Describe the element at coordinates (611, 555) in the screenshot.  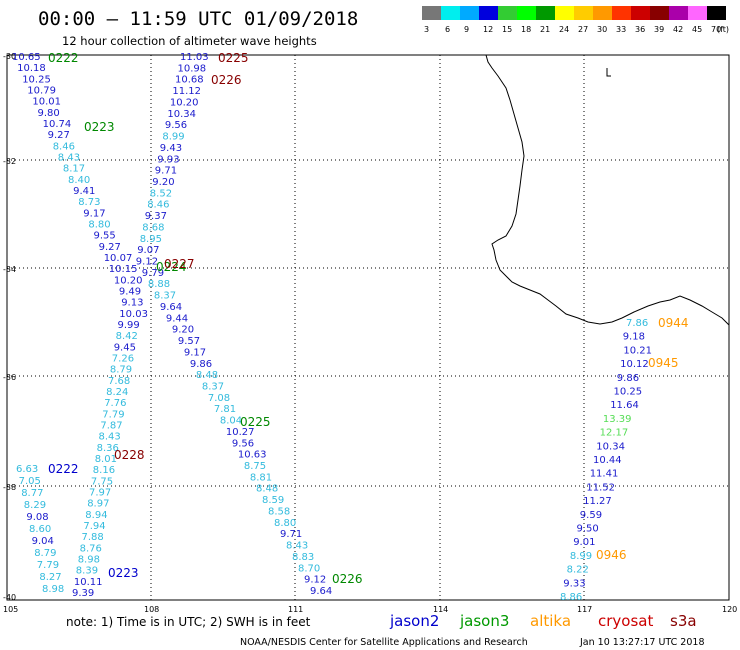
I see `pass-label-0946: 0946` at that location.